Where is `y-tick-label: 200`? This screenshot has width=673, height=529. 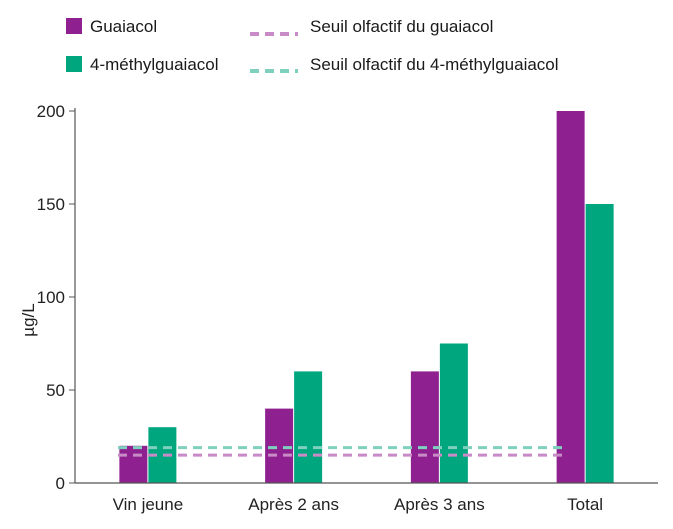 y-tick-label: 200 is located at coordinates (51, 111).